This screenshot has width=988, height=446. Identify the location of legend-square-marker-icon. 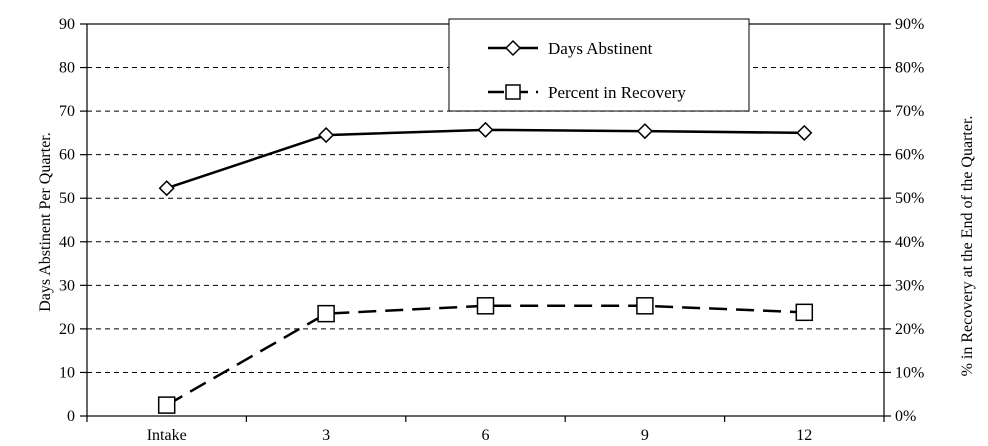
(513, 92).